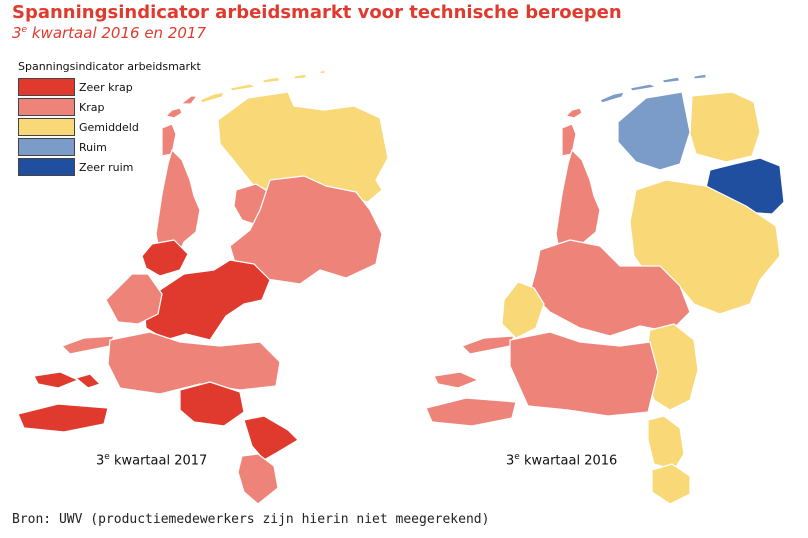 The image size is (808, 538). I want to click on legend-label: Gemiddeld, so click(109, 127).